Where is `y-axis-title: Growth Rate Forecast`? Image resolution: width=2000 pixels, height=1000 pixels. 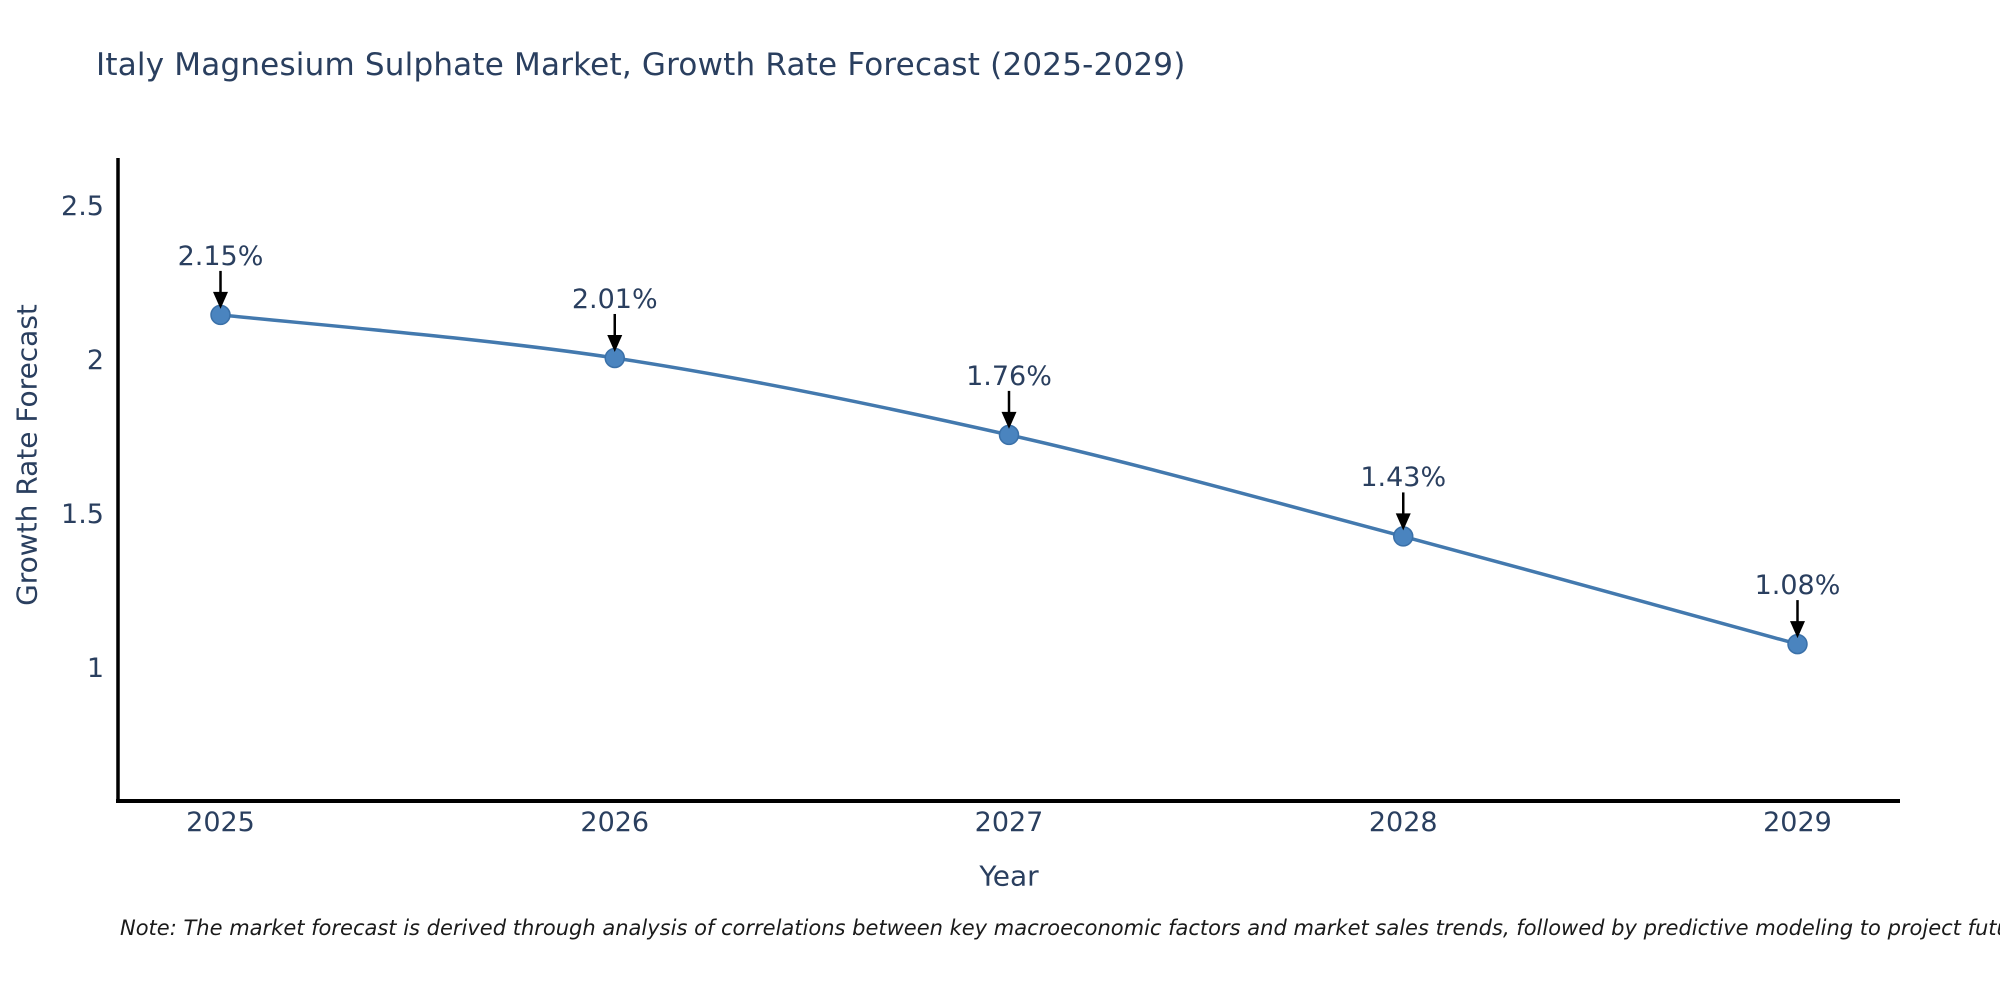
y-axis-title: Growth Rate Forecast is located at coordinates (27, 455).